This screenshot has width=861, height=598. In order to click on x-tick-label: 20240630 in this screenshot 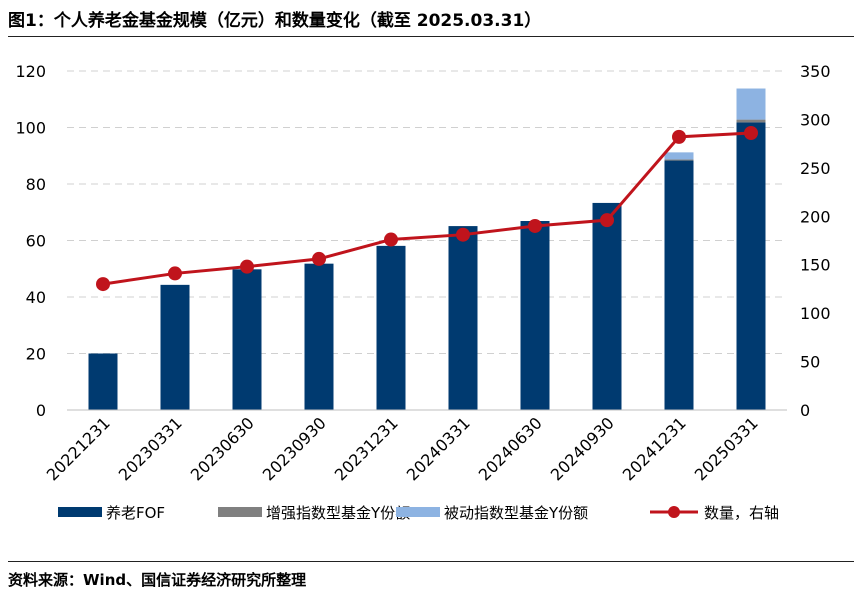, I will do `click(510, 448)`.